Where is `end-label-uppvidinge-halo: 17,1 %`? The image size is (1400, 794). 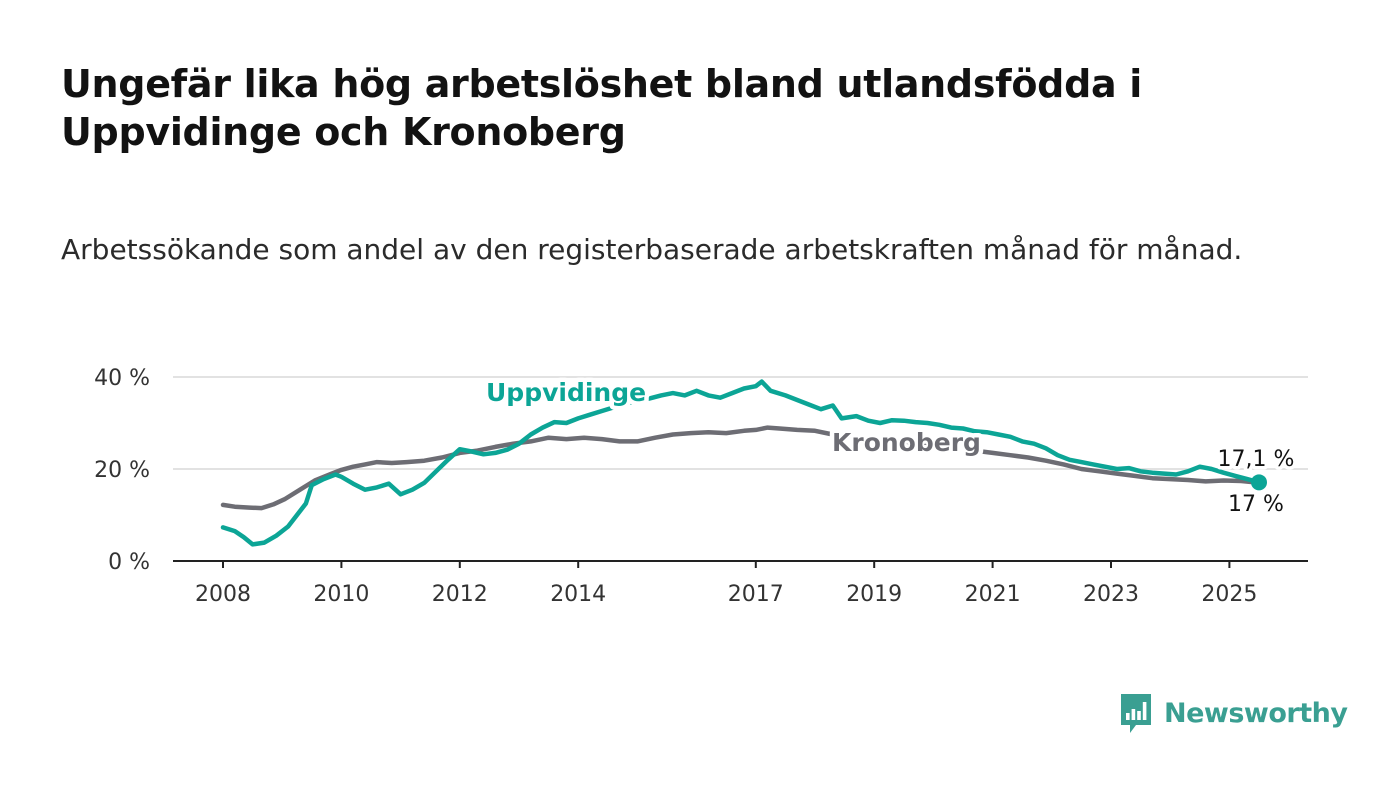
end-label-uppvidinge-halo: 17,1 % is located at coordinates (1256, 459).